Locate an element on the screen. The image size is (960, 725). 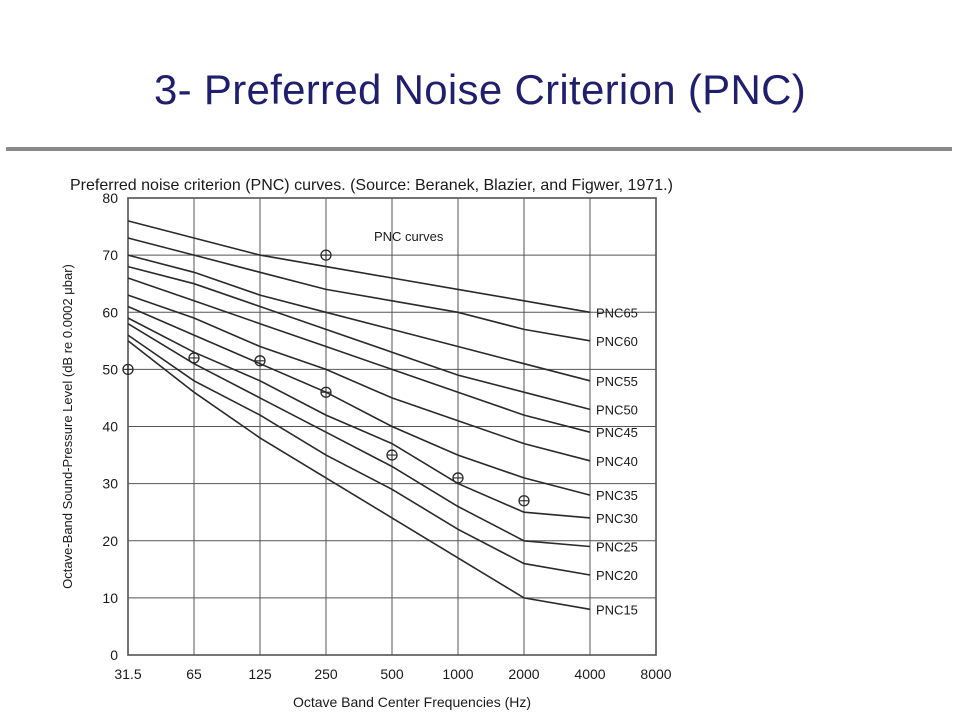
x-tick-label: 500 is located at coordinates (392, 674).